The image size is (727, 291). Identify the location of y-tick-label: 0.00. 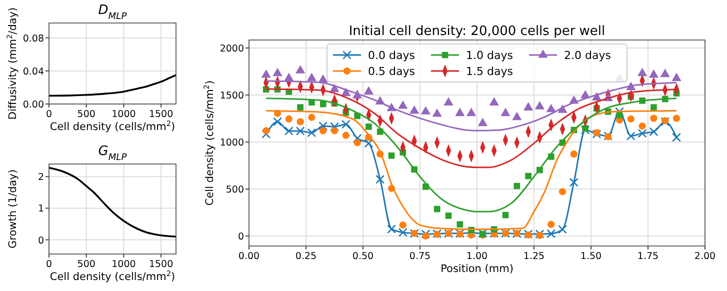
(33, 105).